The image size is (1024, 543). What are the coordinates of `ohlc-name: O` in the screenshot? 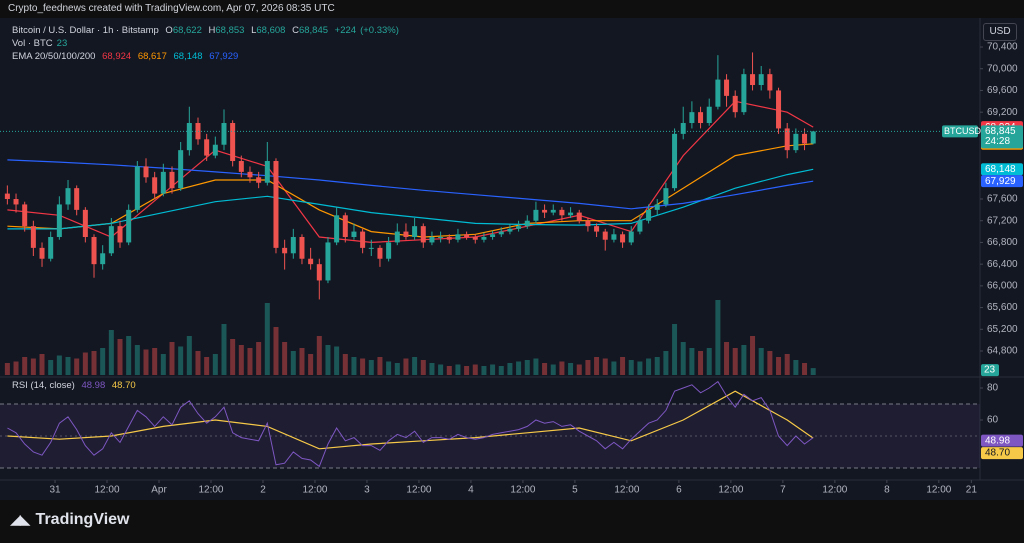 It's located at (169, 30).